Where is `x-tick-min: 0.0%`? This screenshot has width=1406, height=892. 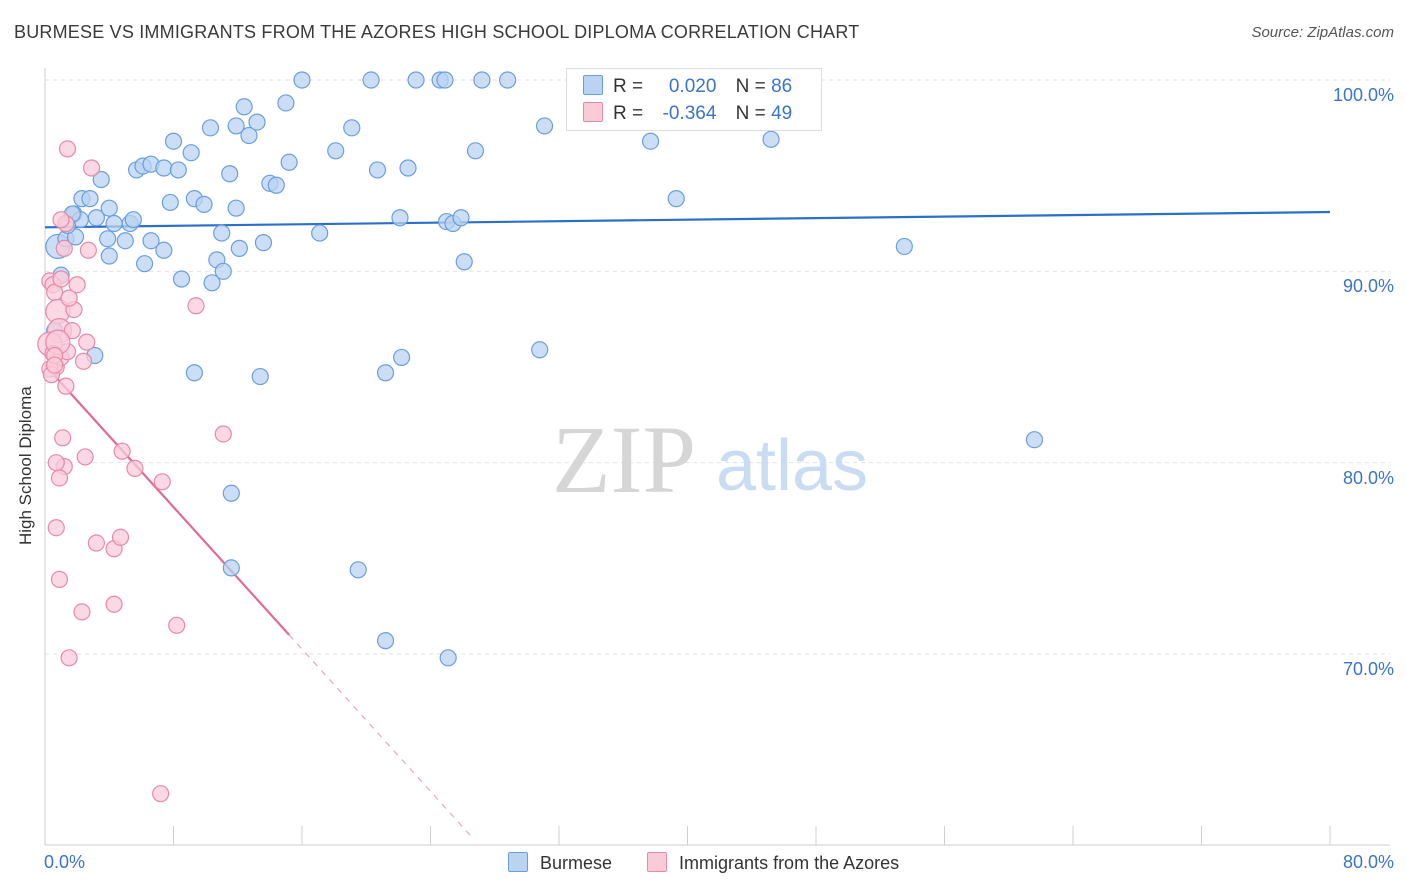
x-tick-min: 0.0% is located at coordinates (65, 862).